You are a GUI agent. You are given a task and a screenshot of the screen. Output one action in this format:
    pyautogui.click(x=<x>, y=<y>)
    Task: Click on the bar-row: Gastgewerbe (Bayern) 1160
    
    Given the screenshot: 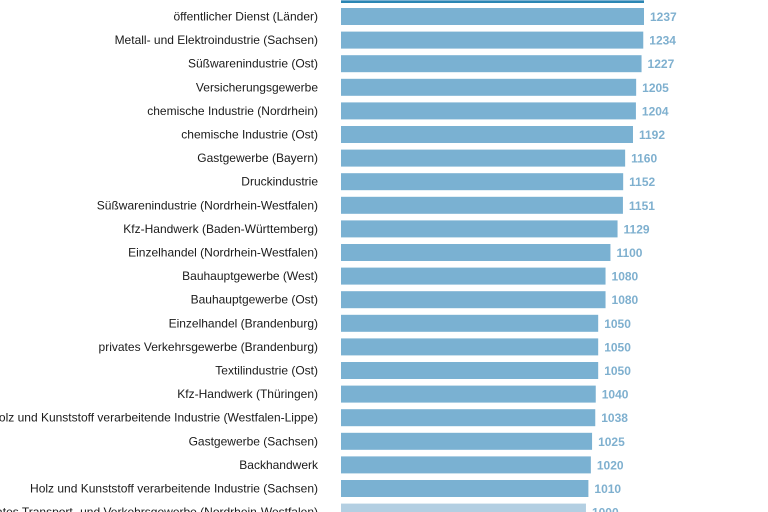 What is the action you would take?
    pyautogui.click(x=427, y=158)
    